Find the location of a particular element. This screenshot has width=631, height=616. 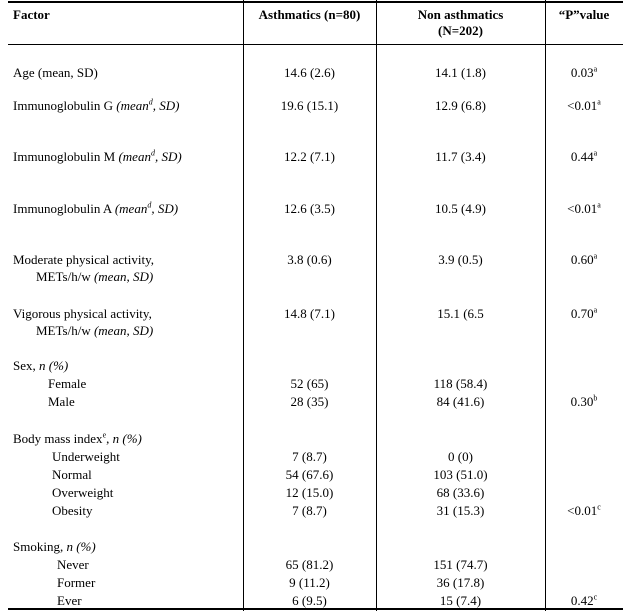

row-moderate-p: 0.60a is located at coordinates (584, 259).